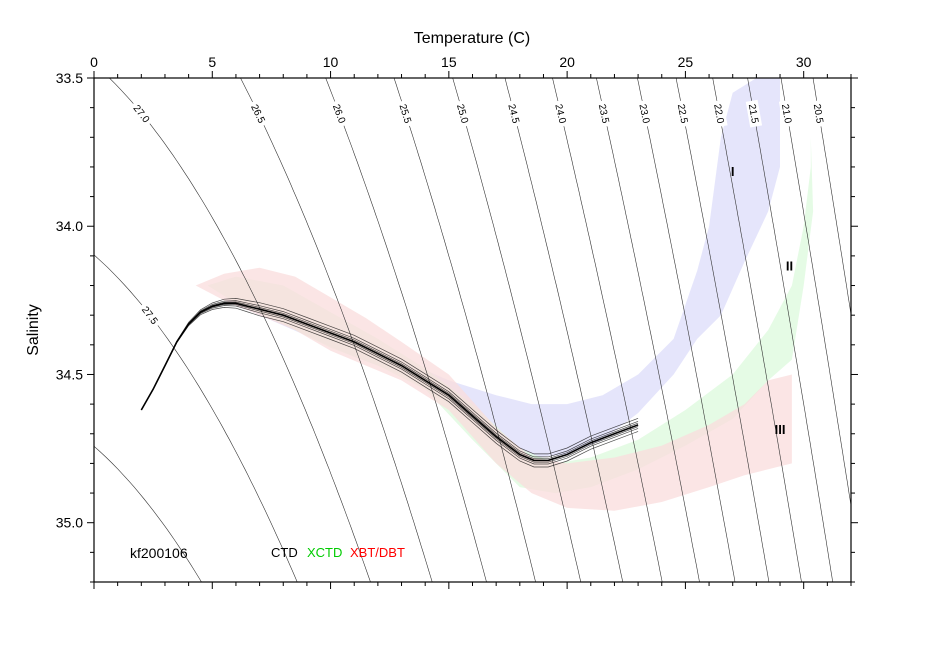 The height and width of the screenshot is (661, 936). I want to click on legend-entry-ctd: CTD, so click(284, 552).